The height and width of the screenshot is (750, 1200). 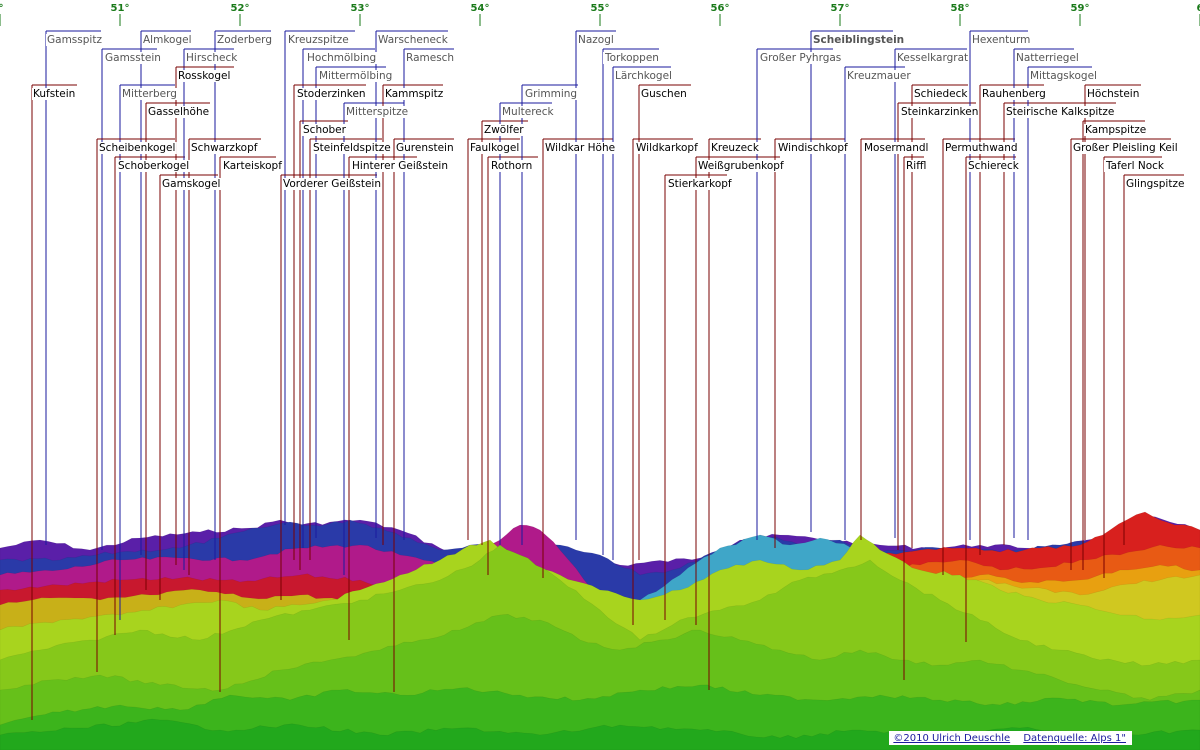 I want to click on azimuth-tick-label: 56°, so click(x=720, y=8).